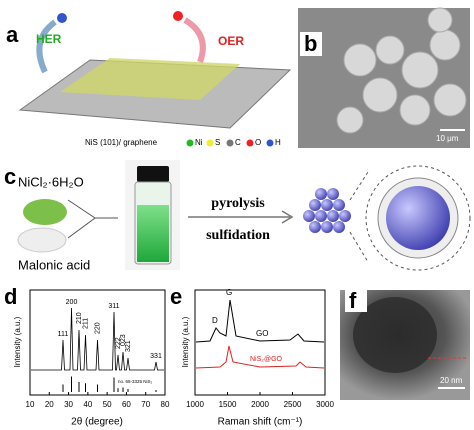 The width and height of the screenshot is (474, 430). What do you see at coordinates (63, 334) in the screenshot?
I see `peak-label: 111` at bounding box center [63, 334].